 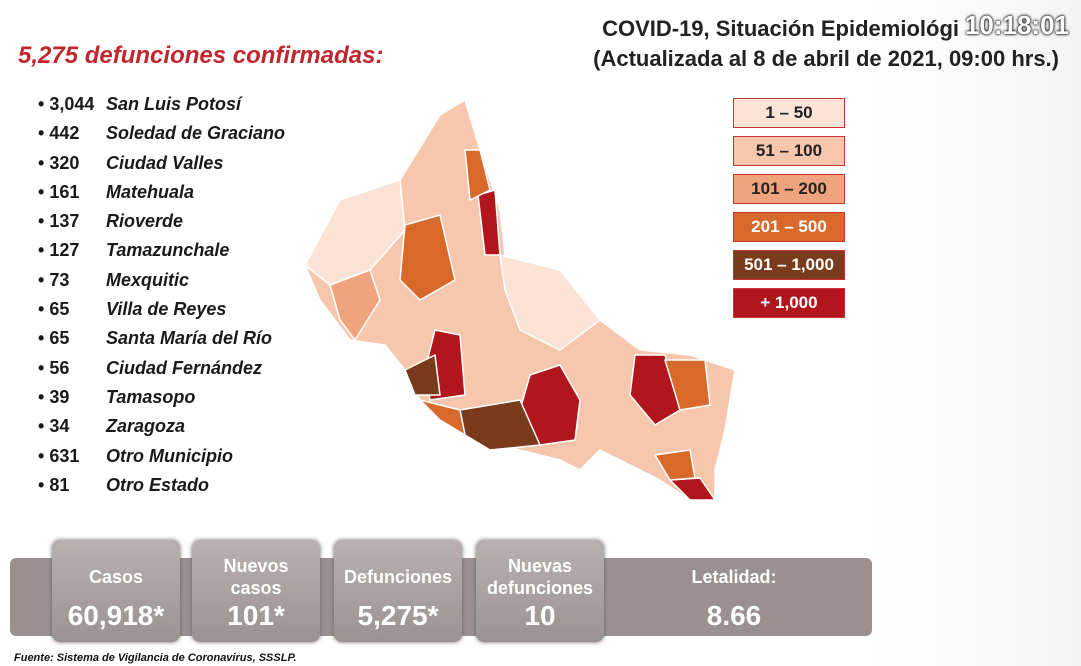 What do you see at coordinates (72, 401) in the screenshot?
I see `death-count: 39` at bounding box center [72, 401].